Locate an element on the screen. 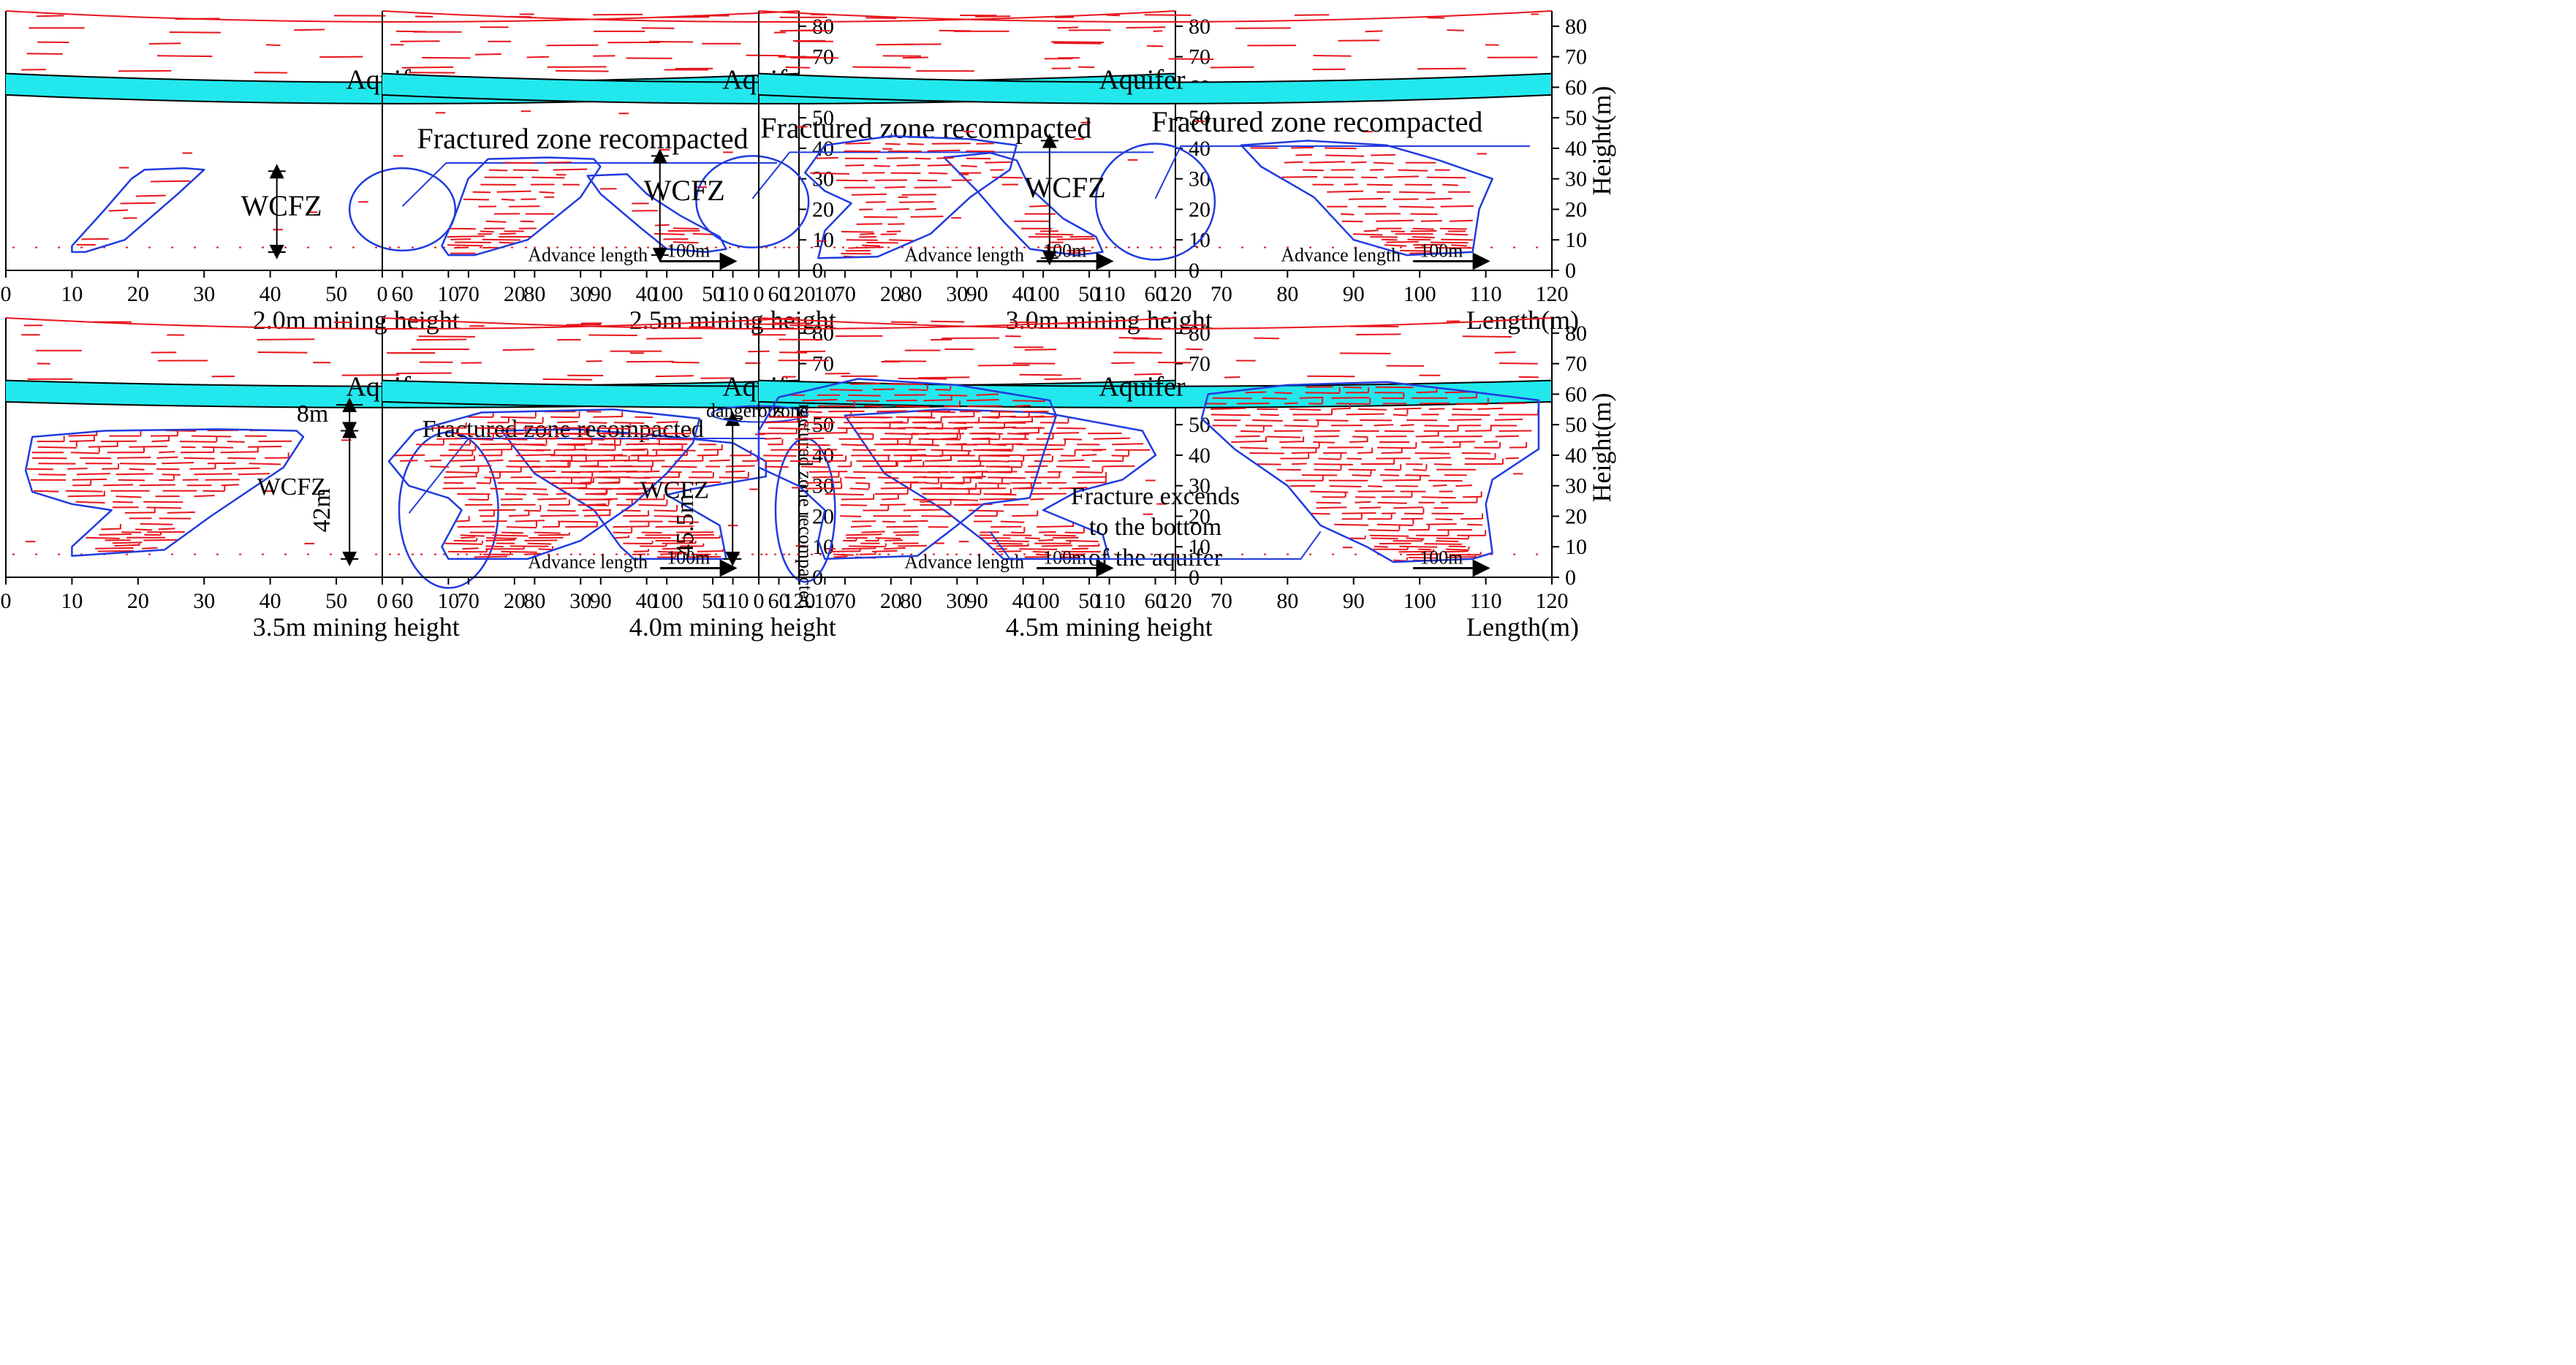 The height and width of the screenshot is (1365, 2576). y-axis-title: Height(m) is located at coordinates (1601, 448).